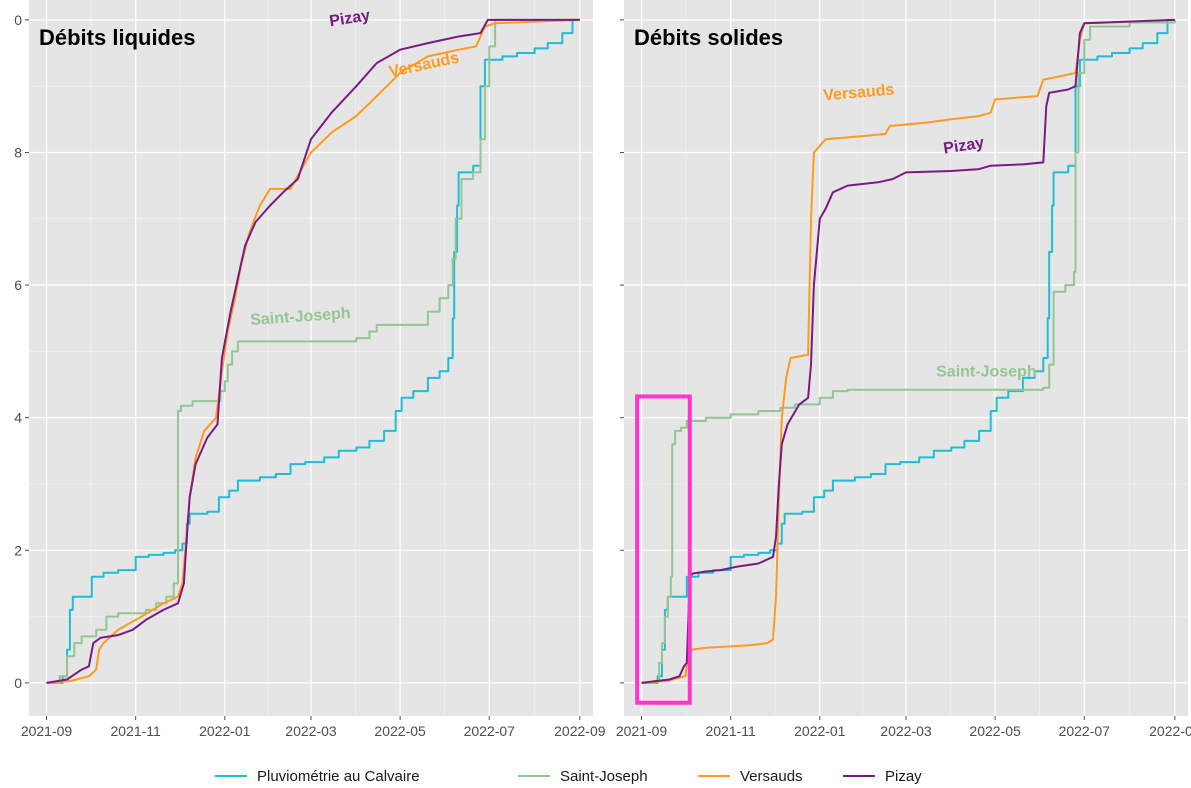  Describe the element at coordinates (18, 550) in the screenshot. I see `y-tick-label: 2` at that location.